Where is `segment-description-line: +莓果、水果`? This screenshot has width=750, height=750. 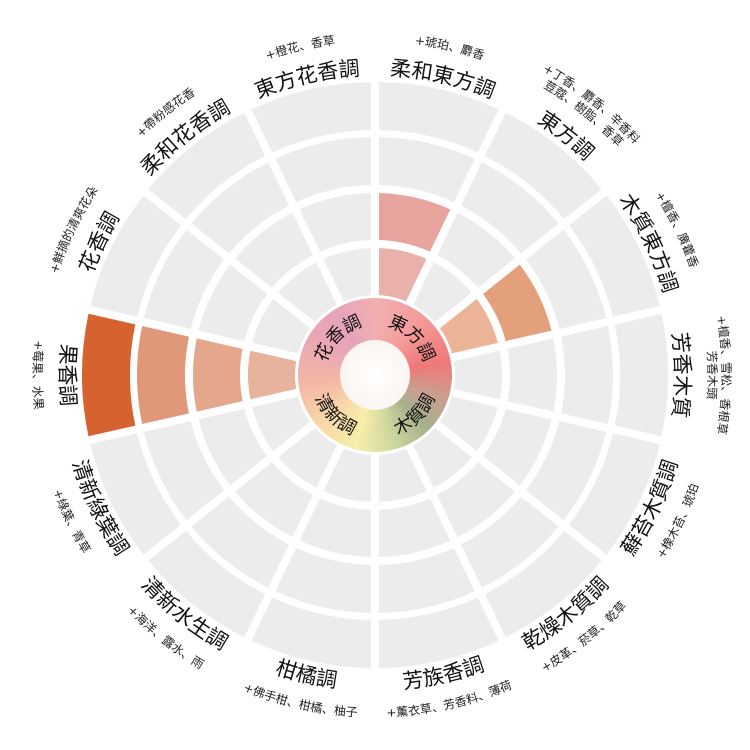
segment-description-line: +莓果、水果 is located at coordinates (38, 375).